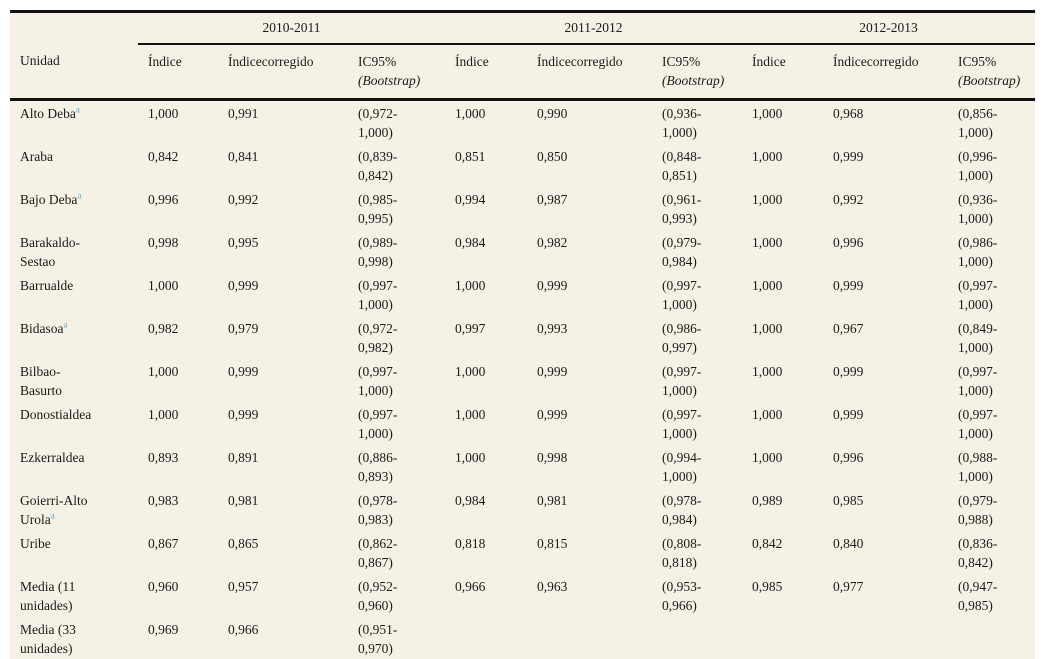  What do you see at coordinates (378, 166) in the screenshot?
I see `value-cell: (0,839- 0,842)` at bounding box center [378, 166].